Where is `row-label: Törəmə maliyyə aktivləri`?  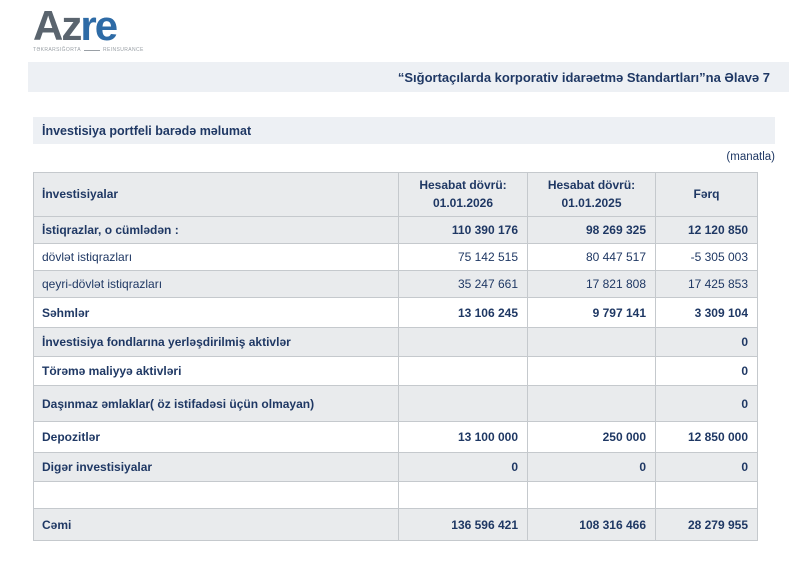
row-label: Törəmə maliyyə aktivləri is located at coordinates (216, 371).